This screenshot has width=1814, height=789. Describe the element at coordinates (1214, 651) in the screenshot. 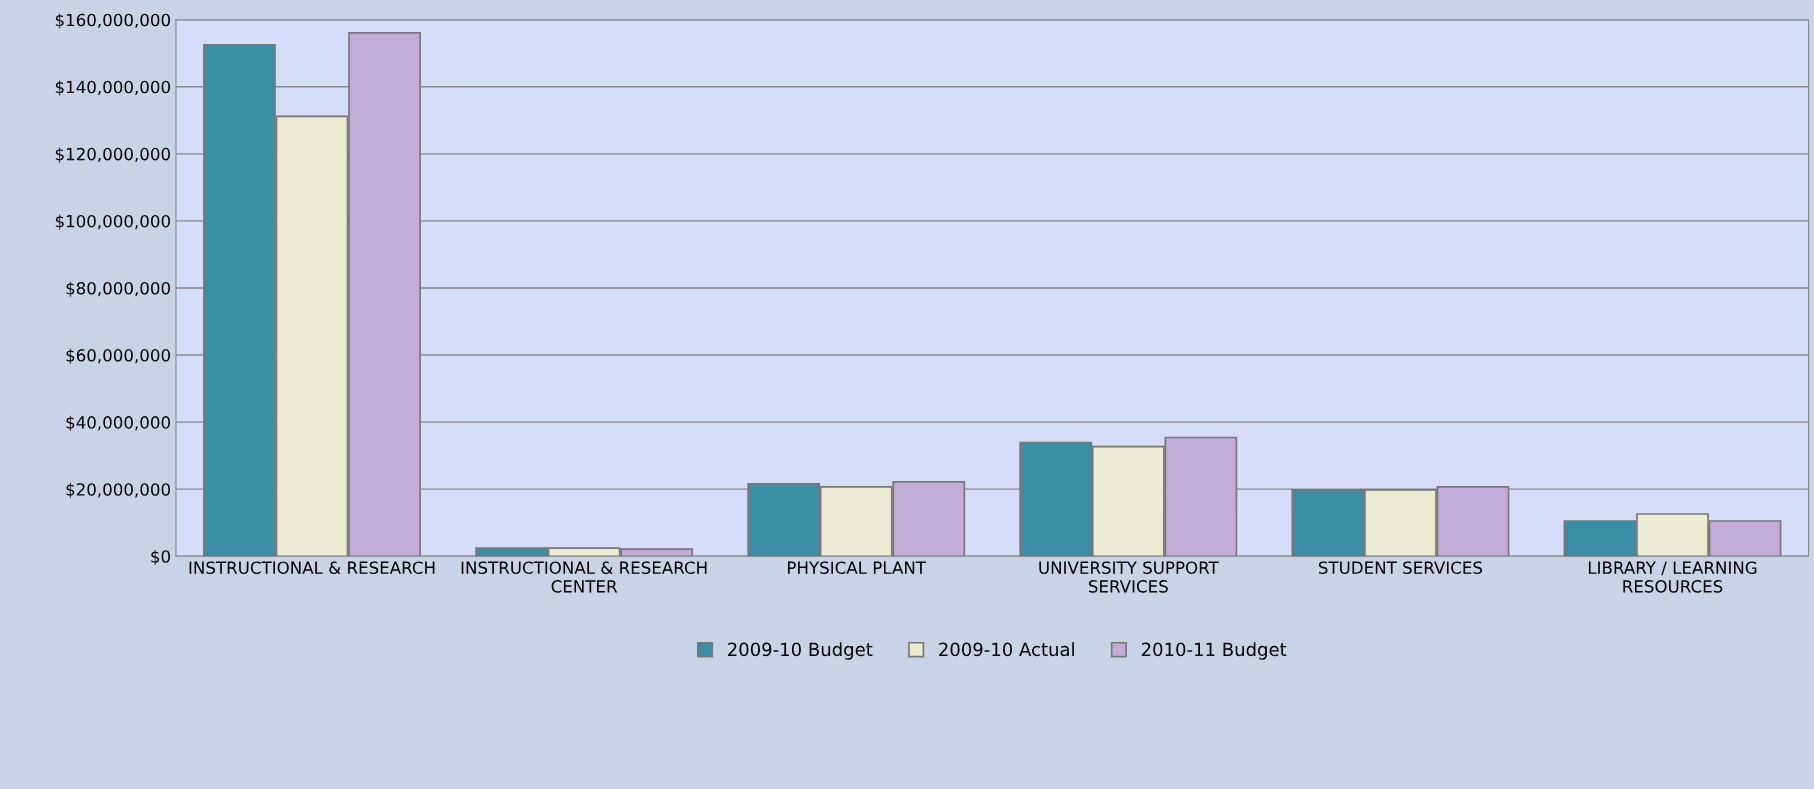

I see `legend-label: 2010-11 Budget` at that location.